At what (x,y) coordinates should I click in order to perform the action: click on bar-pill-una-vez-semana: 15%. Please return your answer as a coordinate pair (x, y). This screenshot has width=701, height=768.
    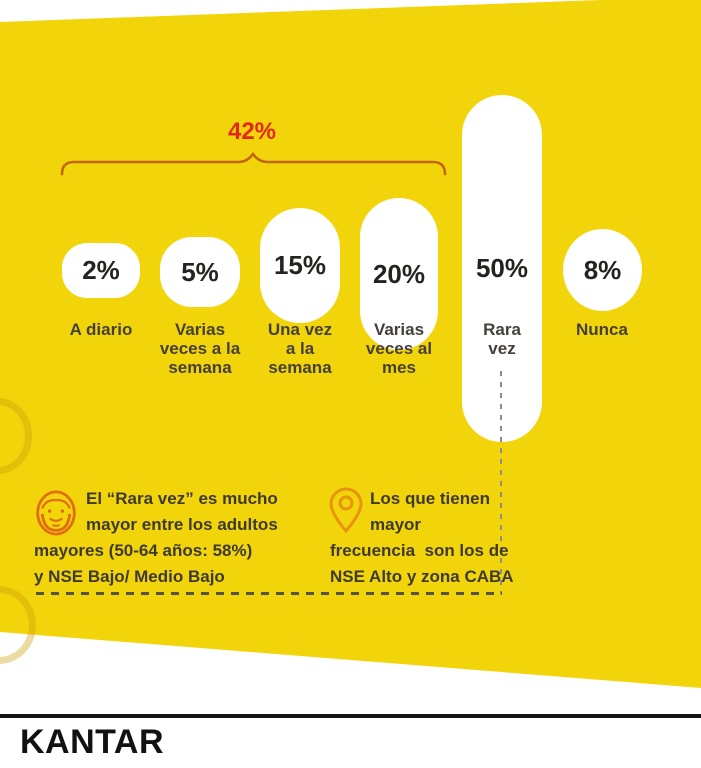
    Looking at the image, I should click on (300, 265).